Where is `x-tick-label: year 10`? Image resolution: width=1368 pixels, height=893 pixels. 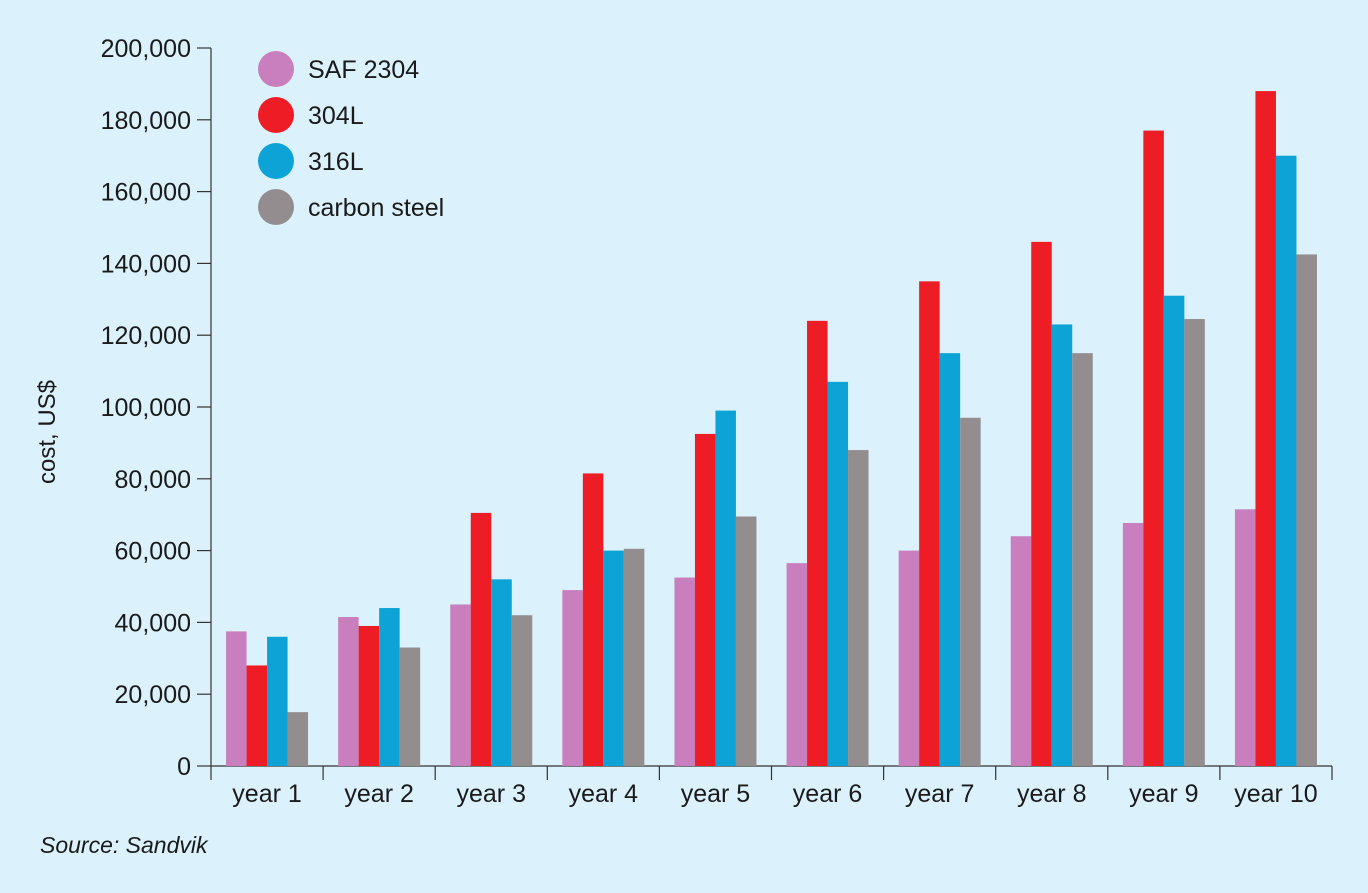
x-tick-label: year 10 is located at coordinates (1275, 794).